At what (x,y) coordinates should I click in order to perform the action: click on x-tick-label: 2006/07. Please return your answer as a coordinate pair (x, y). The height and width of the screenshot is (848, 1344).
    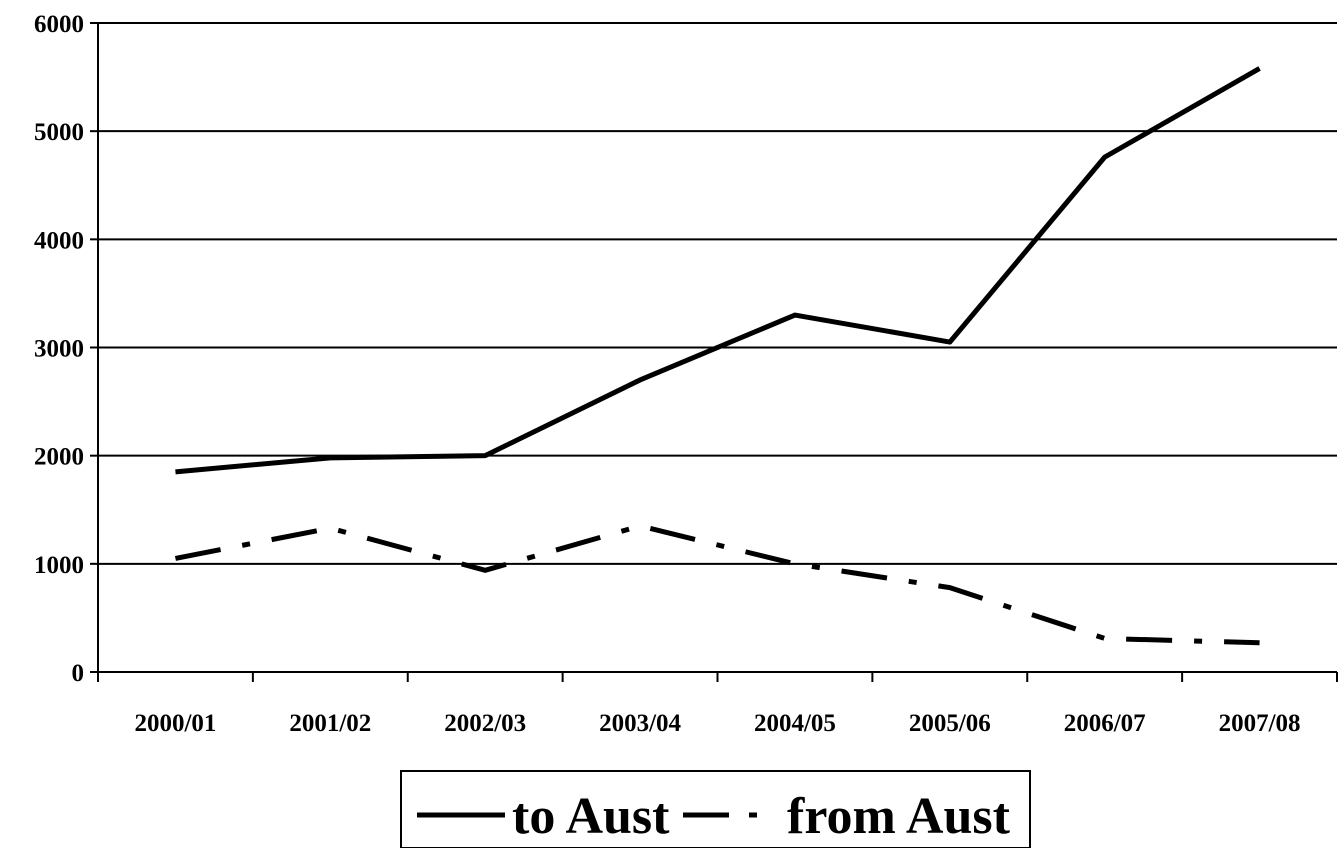
    Looking at the image, I should click on (1105, 723).